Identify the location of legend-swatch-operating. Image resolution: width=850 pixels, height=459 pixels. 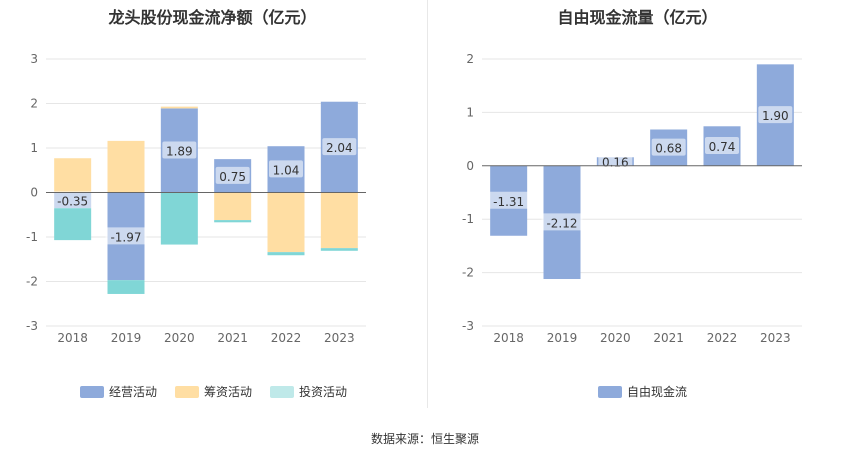
(92, 391).